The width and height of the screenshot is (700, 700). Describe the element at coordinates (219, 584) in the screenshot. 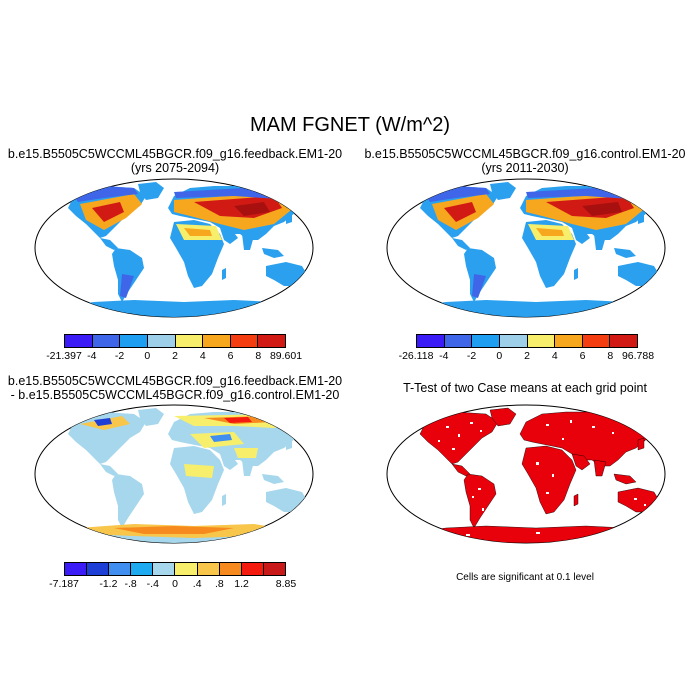

I see `colorbar-tick: .8` at that location.